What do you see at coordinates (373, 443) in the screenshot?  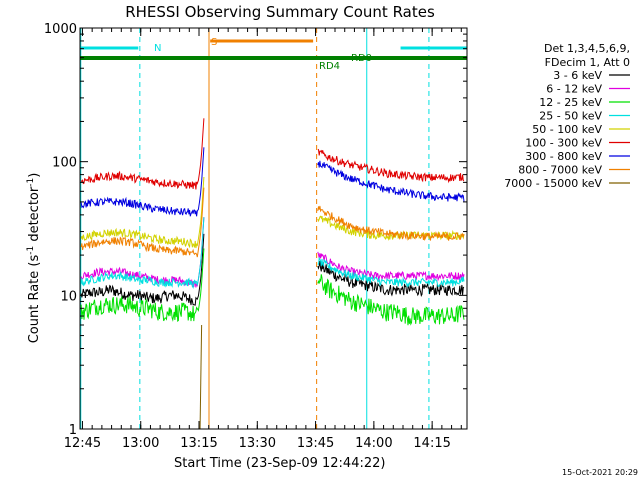 I see `x-tick-label: 14:00` at bounding box center [373, 443].